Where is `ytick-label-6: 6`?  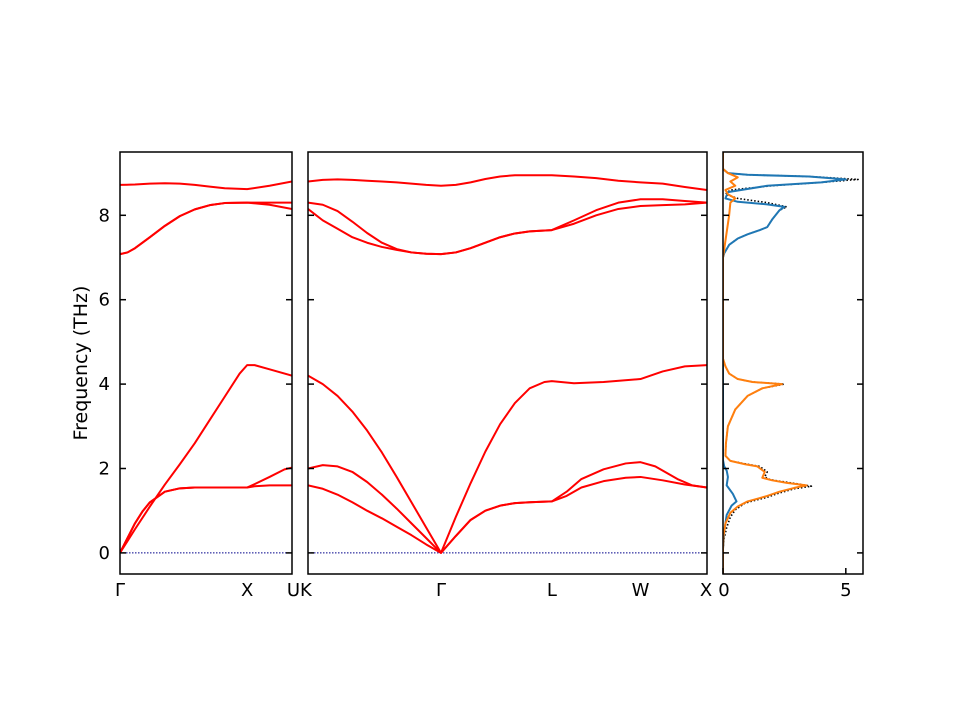
ytick-label-6: 6 is located at coordinates (104, 300).